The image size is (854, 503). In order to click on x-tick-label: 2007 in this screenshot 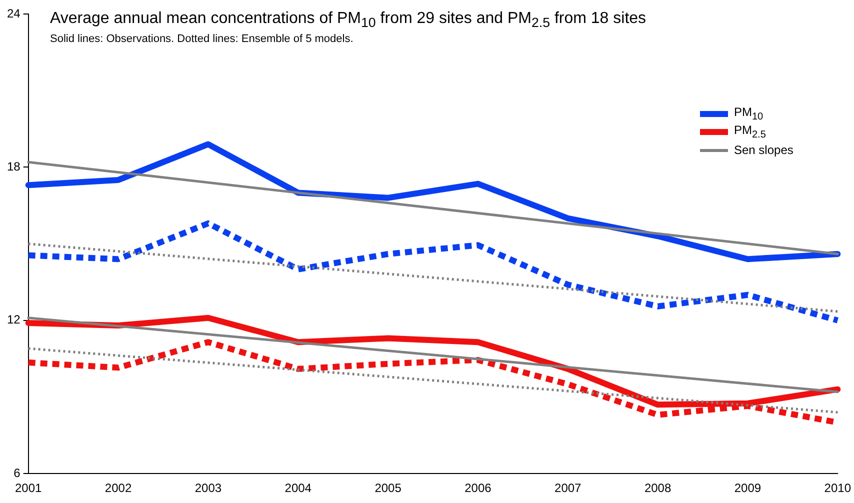, I will do `click(568, 488)`.